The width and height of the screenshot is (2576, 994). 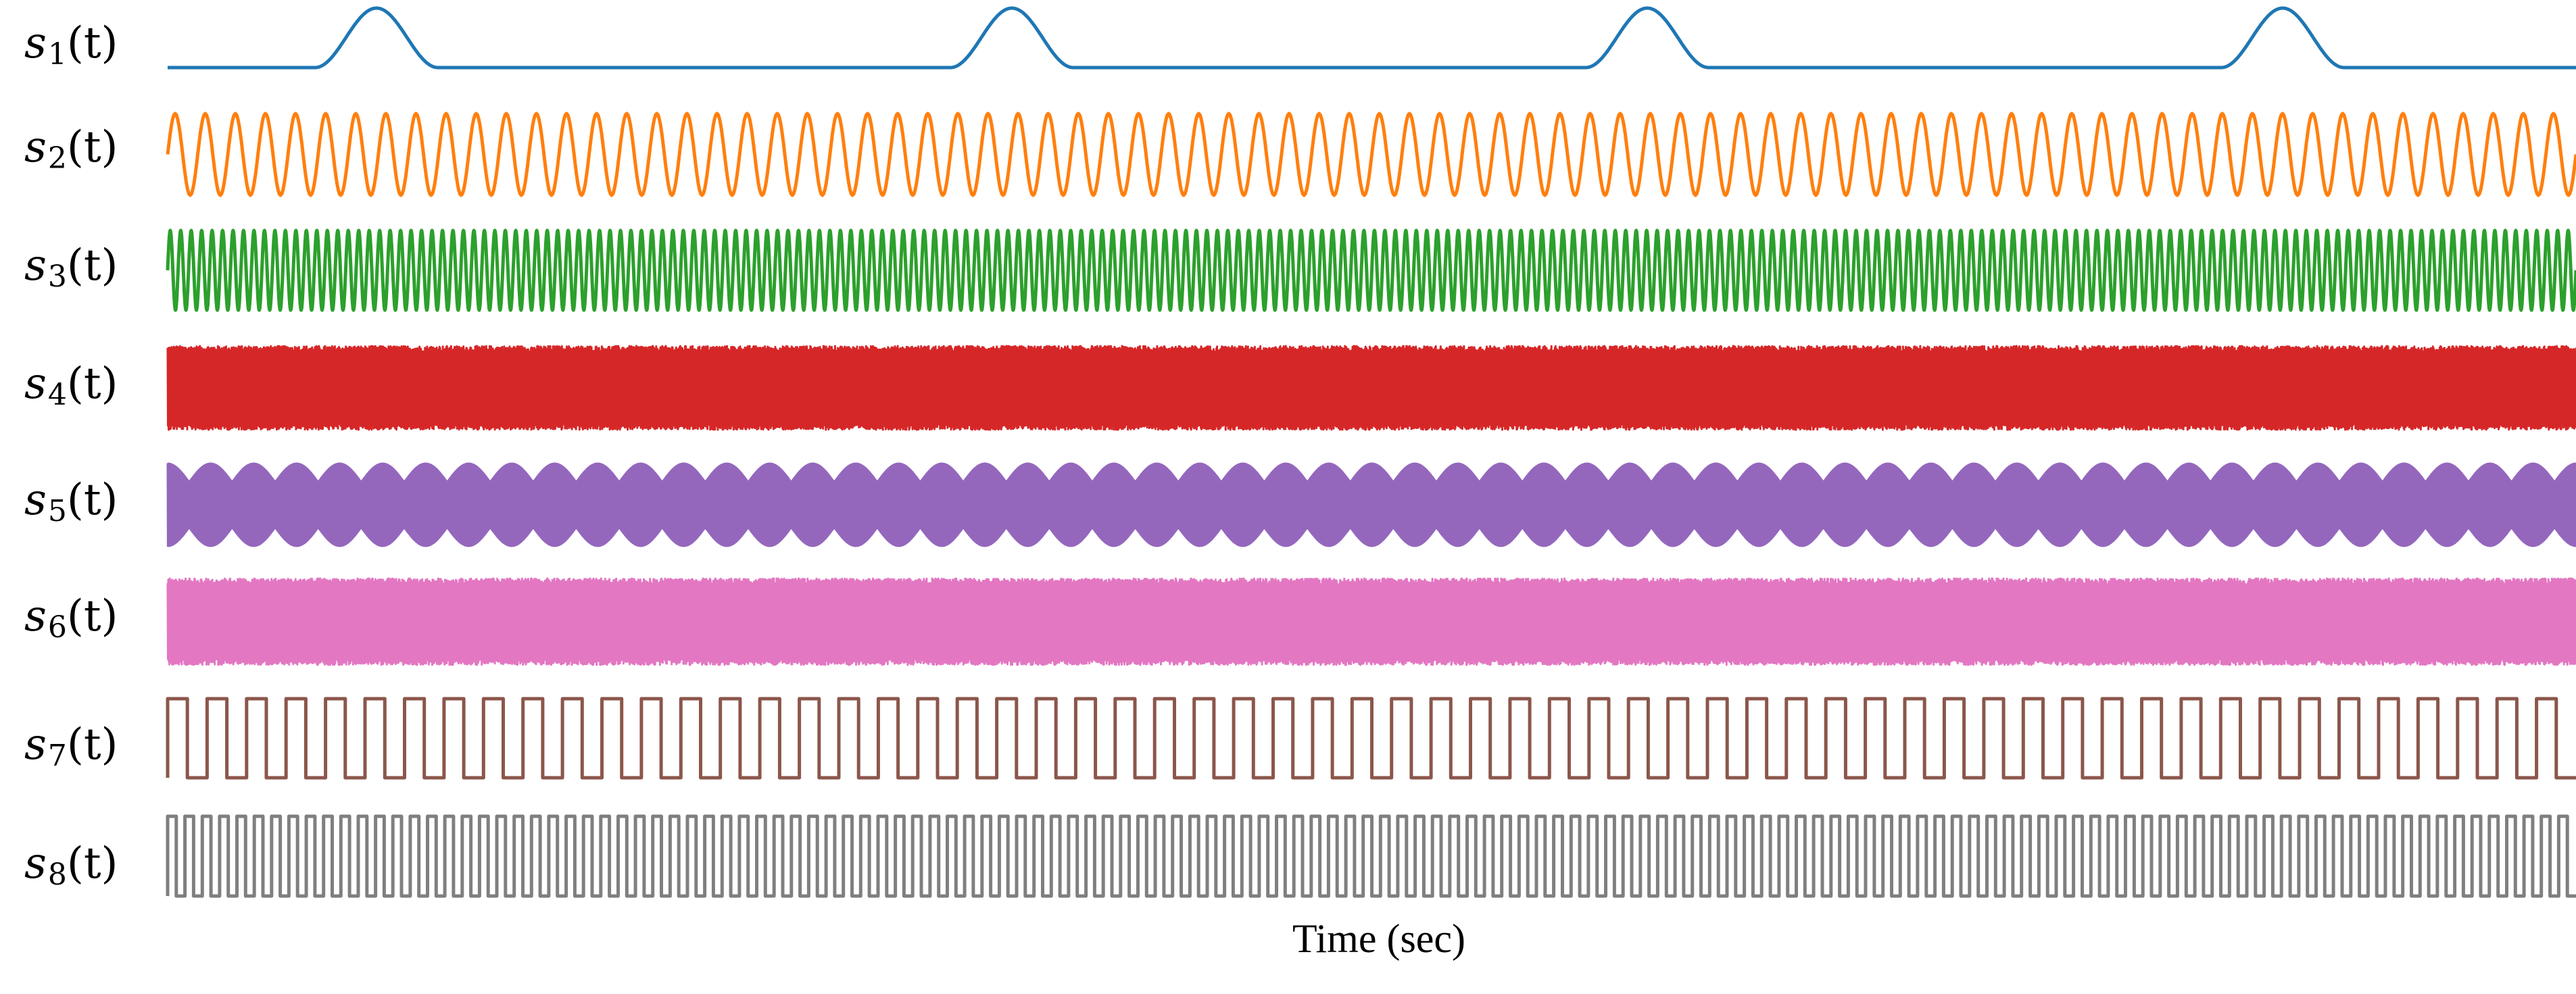 What do you see at coordinates (1371, 38) in the screenshot?
I see `series-line-s1` at bounding box center [1371, 38].